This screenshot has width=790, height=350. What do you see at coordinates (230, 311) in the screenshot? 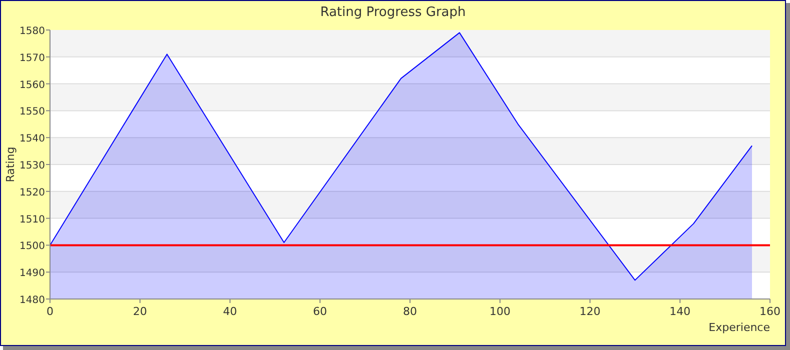
I see `x-tick-label: 40` at bounding box center [230, 311].